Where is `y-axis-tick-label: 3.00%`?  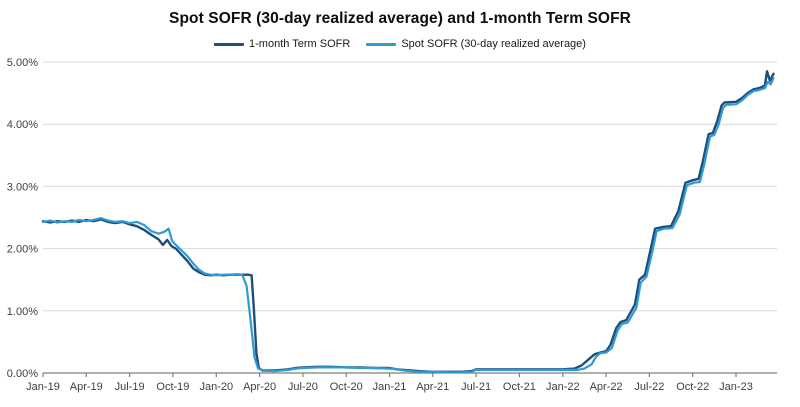
y-axis-tick-label: 3.00% is located at coordinates (22, 187).